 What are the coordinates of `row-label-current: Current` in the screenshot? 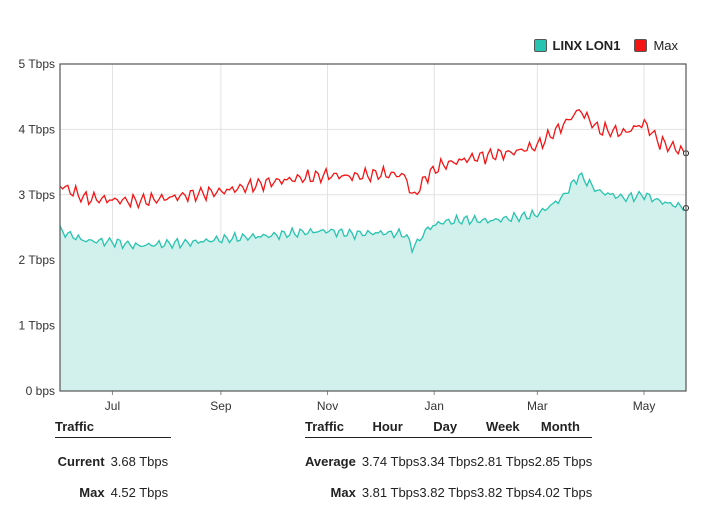 It's located at (81, 461).